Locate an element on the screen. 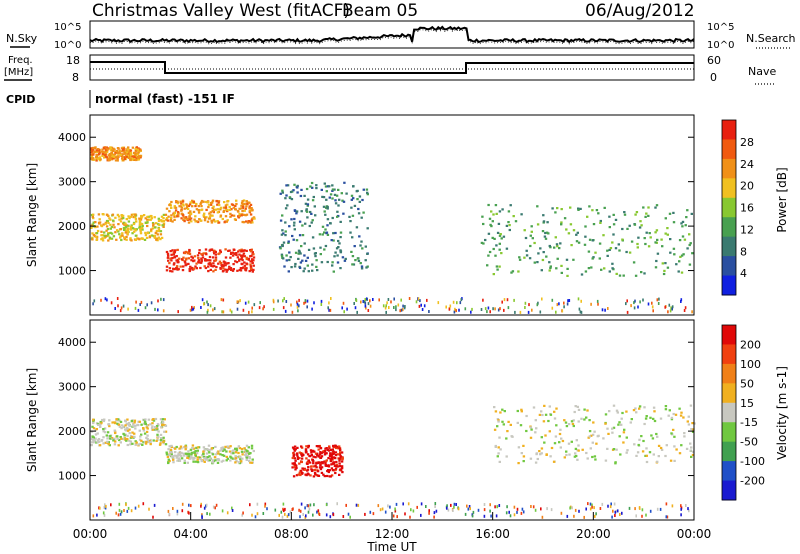 The image size is (800, 554). power-cbar-label: Power [dB] is located at coordinates (782, 199).